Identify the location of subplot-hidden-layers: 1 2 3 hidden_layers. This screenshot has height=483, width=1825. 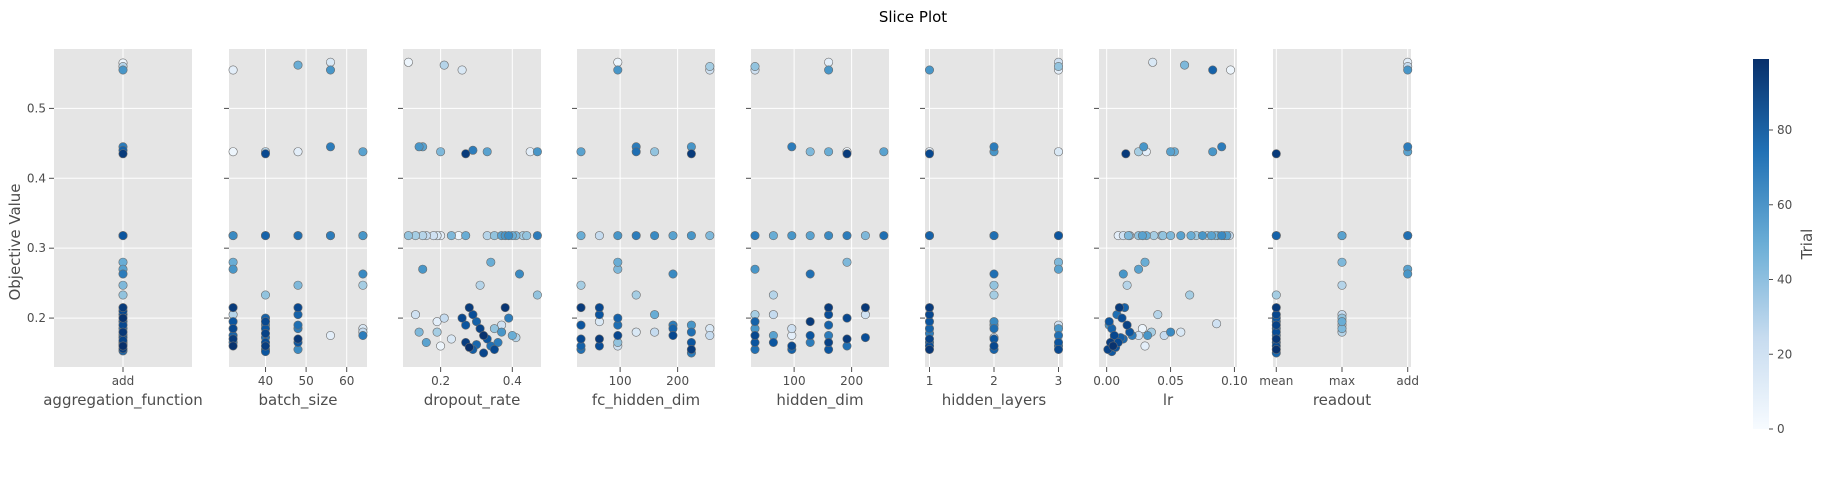
(992, 229).